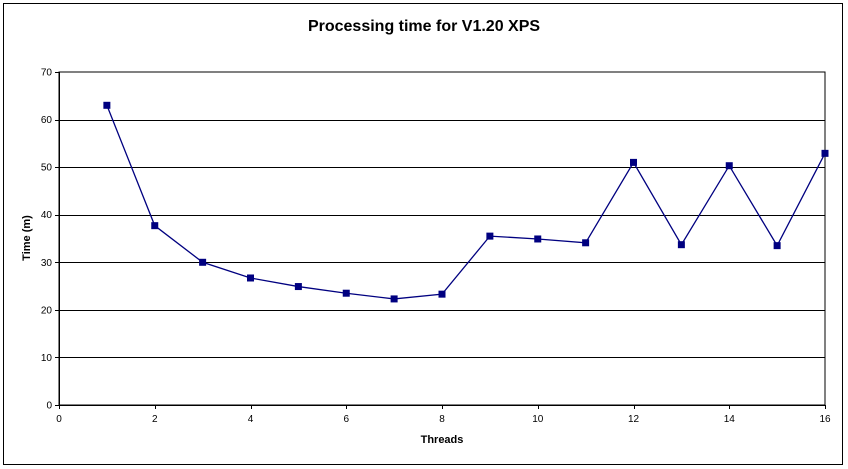 Image resolution: width=848 pixels, height=469 pixels. Describe the element at coordinates (47, 263) in the screenshot. I see `y-tick-label: 30` at that location.